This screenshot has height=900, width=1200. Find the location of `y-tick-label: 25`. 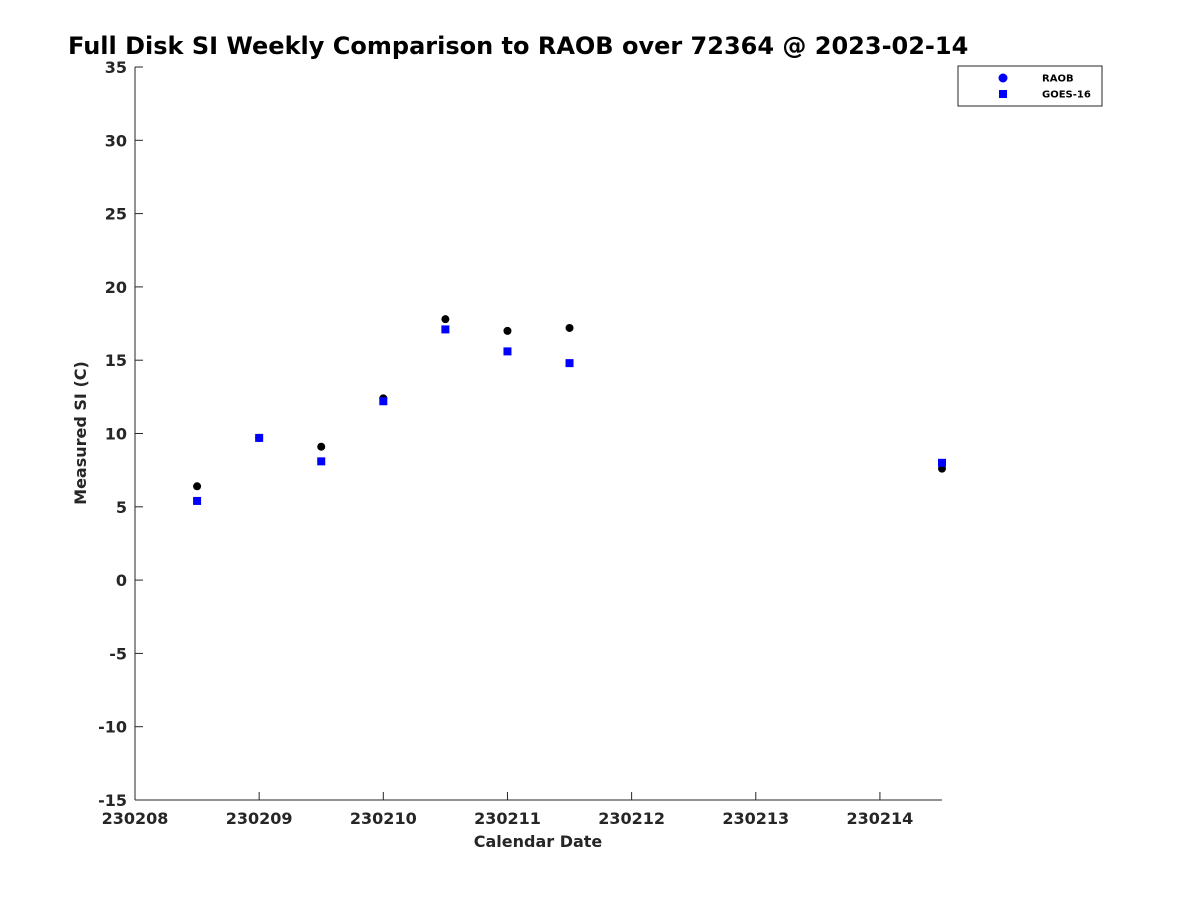

y-tick-label: 25 is located at coordinates (116, 214).